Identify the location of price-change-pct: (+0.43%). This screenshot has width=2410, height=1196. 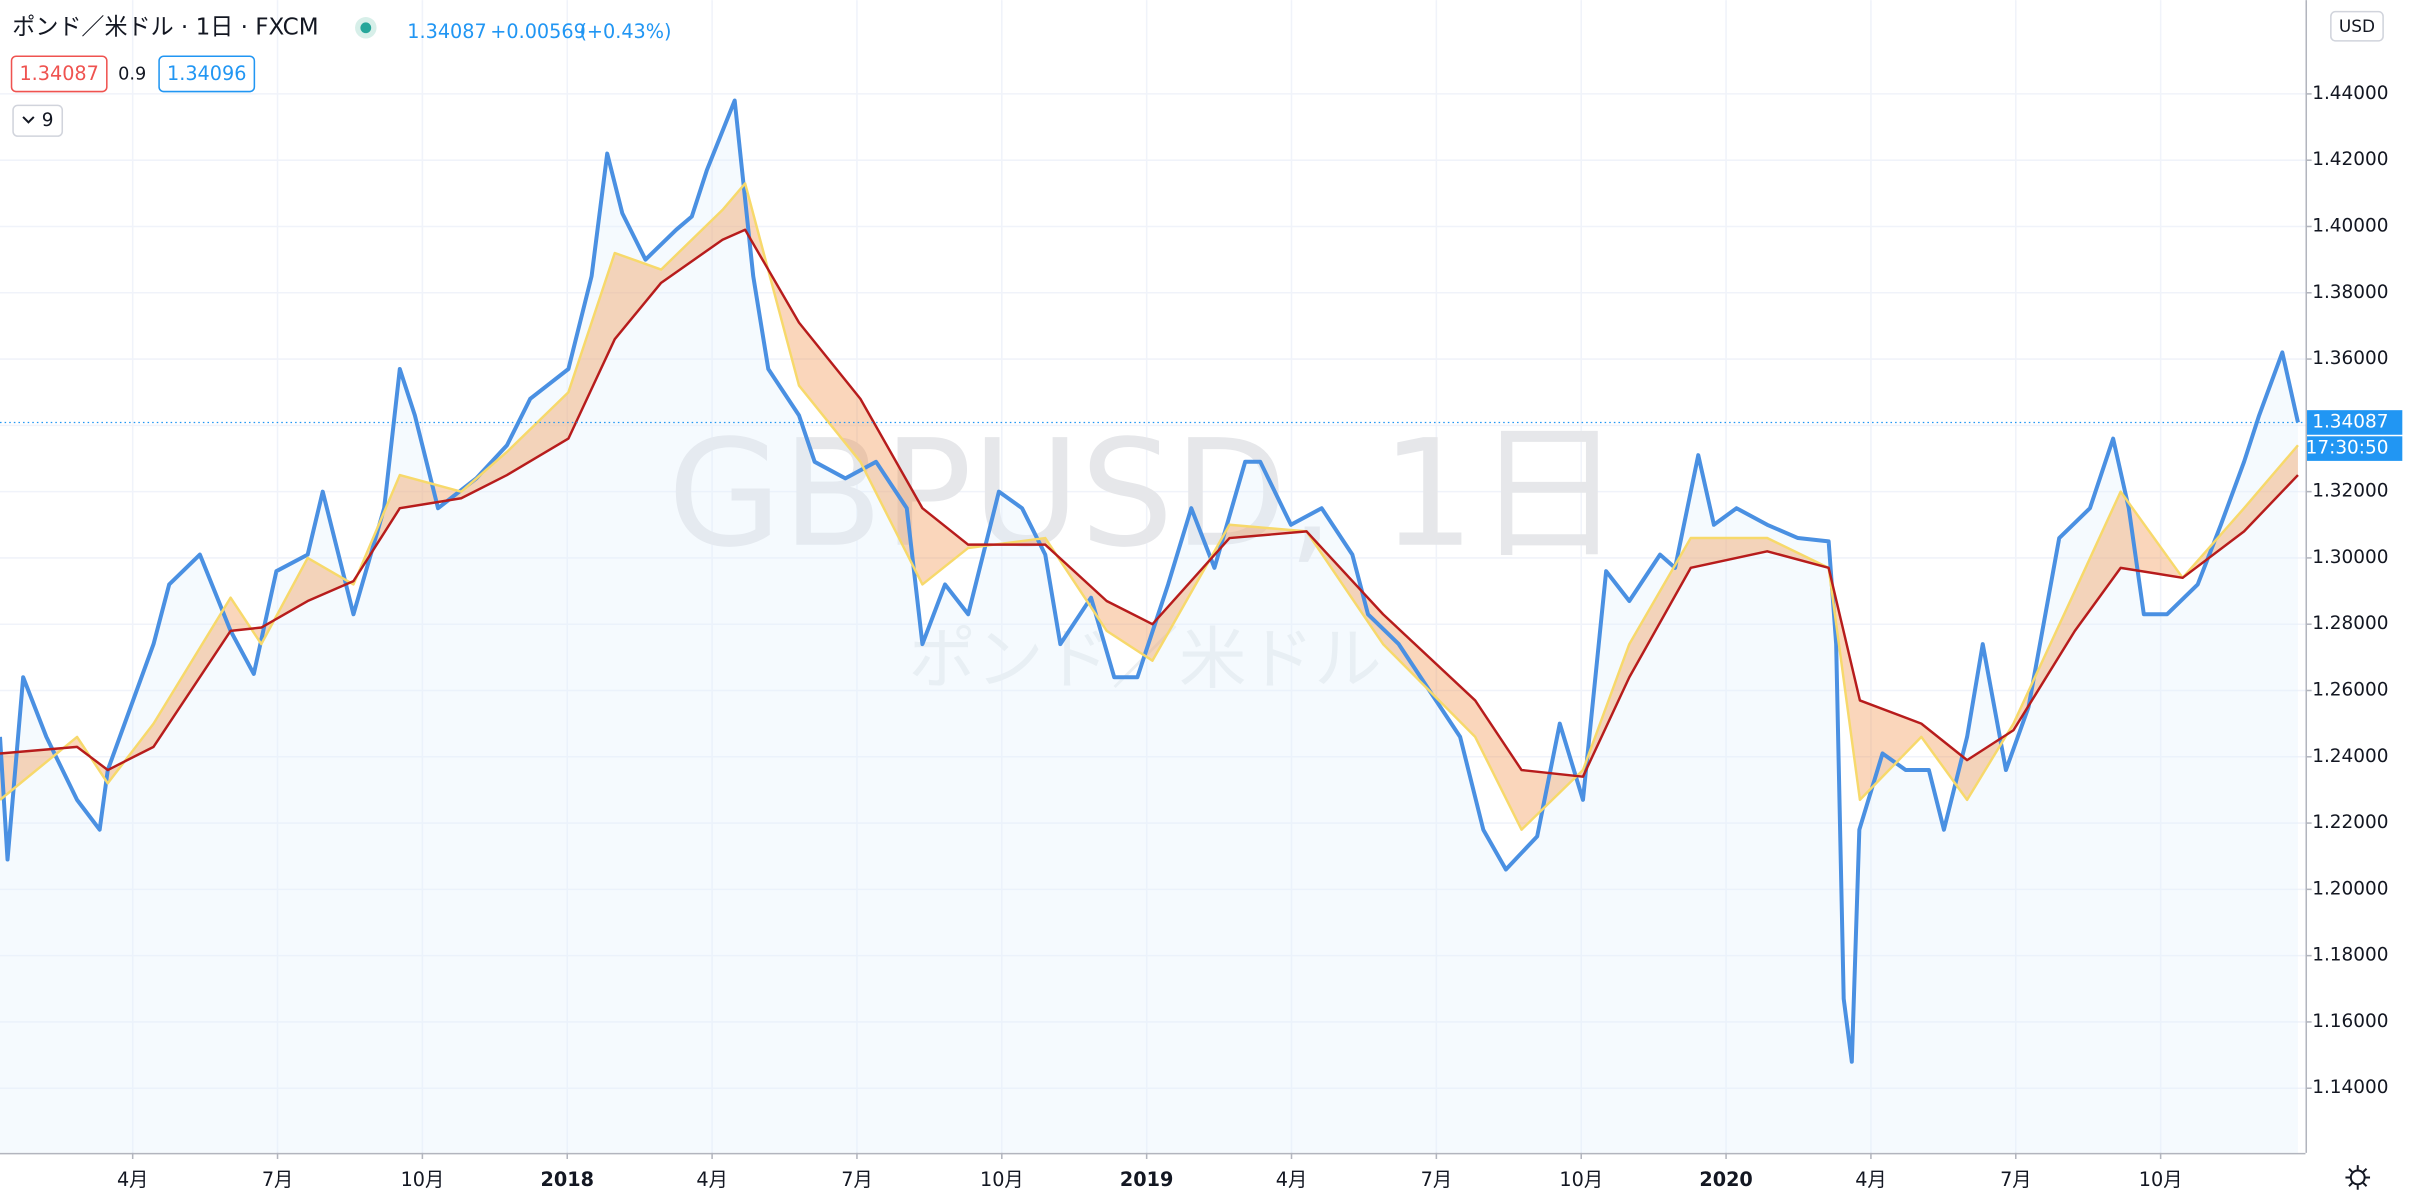
(625, 31).